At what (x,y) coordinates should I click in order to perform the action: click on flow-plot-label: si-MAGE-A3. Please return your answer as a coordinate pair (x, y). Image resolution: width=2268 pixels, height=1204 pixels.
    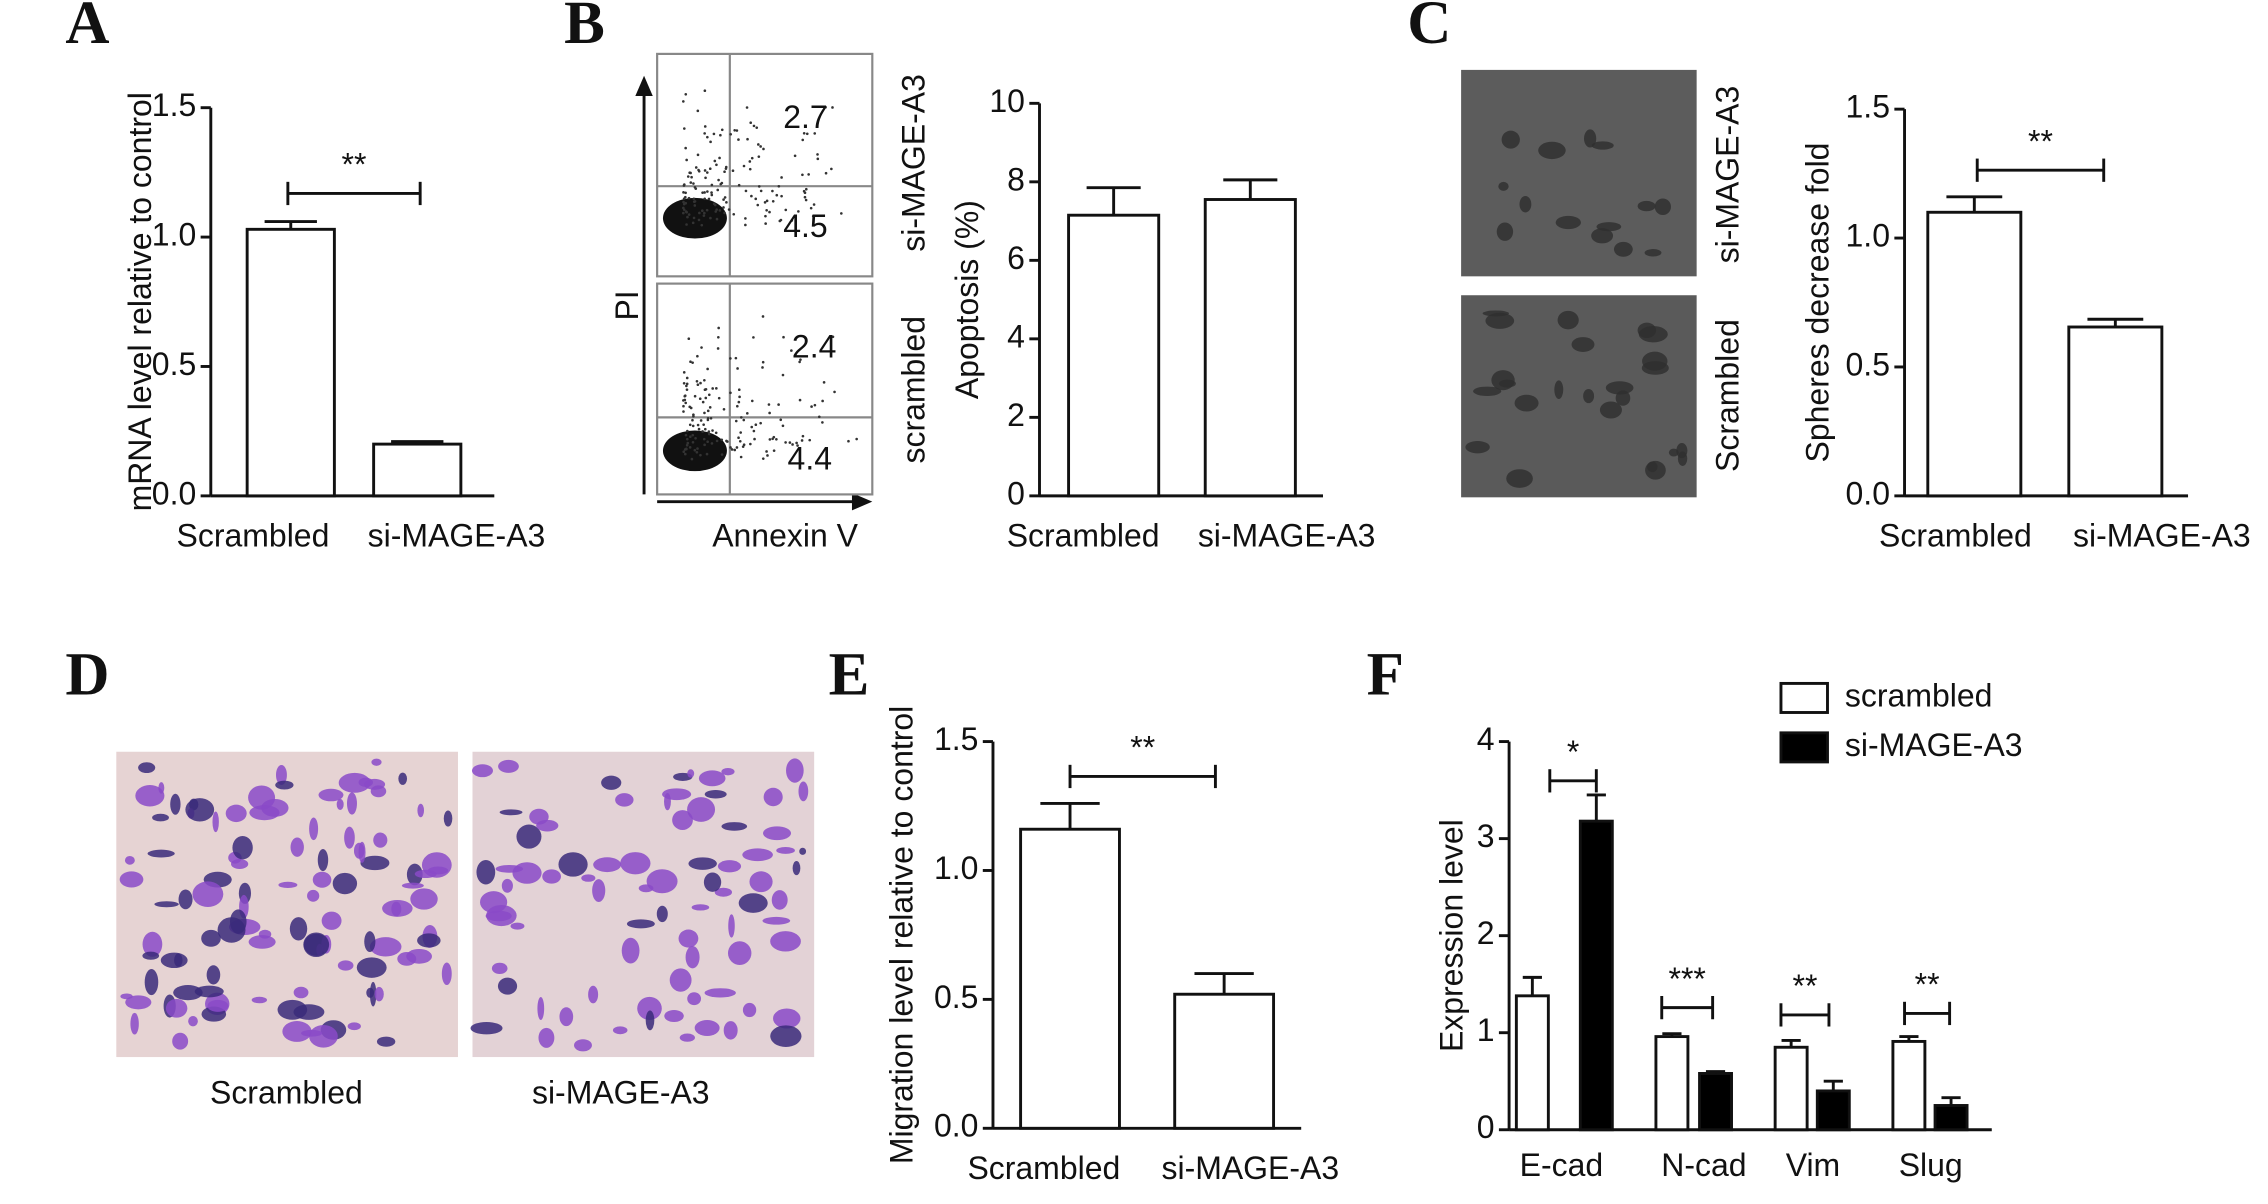
    Looking at the image, I should click on (913, 163).